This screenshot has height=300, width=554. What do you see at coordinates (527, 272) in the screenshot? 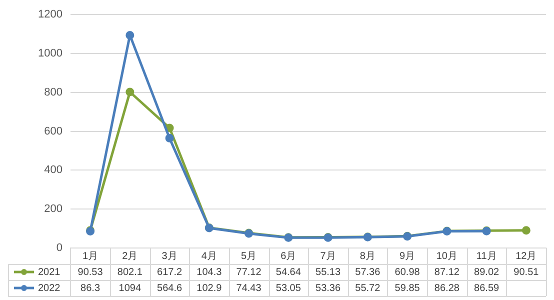
I see `data-label: 90.51` at bounding box center [527, 272].